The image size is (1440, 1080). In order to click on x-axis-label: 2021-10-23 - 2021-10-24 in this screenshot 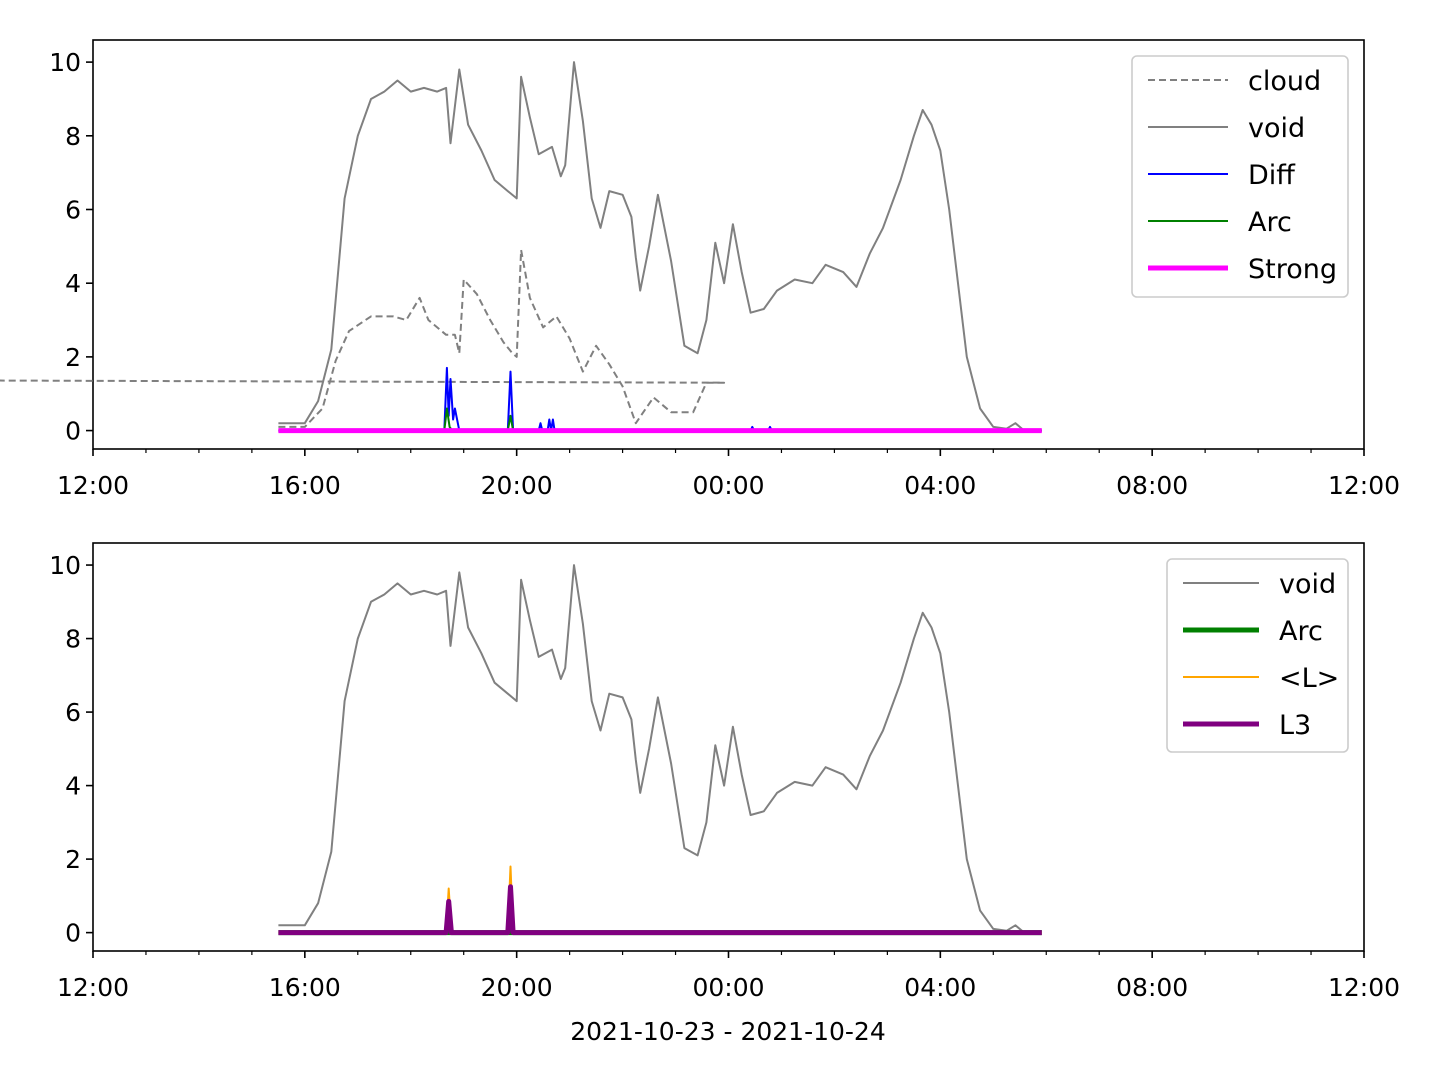, I will do `click(728, 1031)`.